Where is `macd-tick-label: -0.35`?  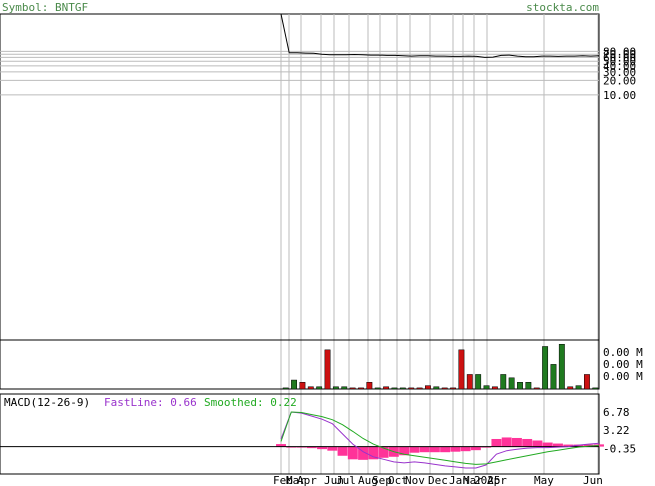 macd-tick-label: -0.35 is located at coordinates (619, 448).